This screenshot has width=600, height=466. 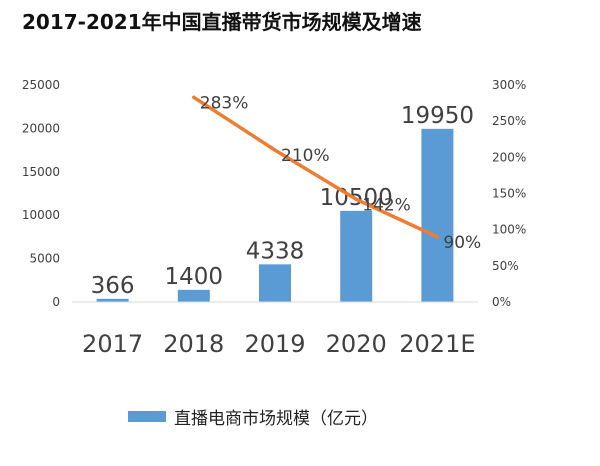 I want to click on right-axis-tick-label: 300%, so click(x=509, y=85).